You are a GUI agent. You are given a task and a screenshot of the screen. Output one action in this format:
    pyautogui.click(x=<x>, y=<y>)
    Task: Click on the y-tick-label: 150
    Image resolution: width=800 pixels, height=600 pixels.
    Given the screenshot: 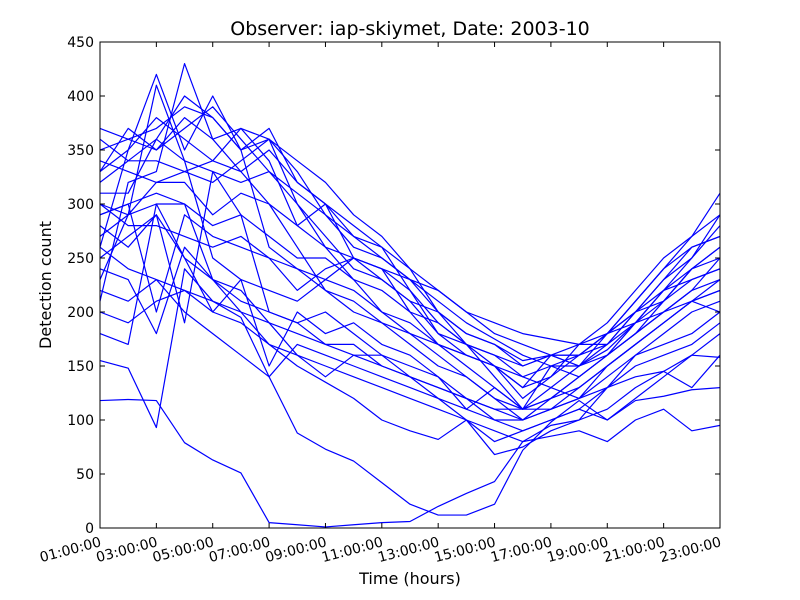 What is the action you would take?
    pyautogui.click(x=80, y=367)
    